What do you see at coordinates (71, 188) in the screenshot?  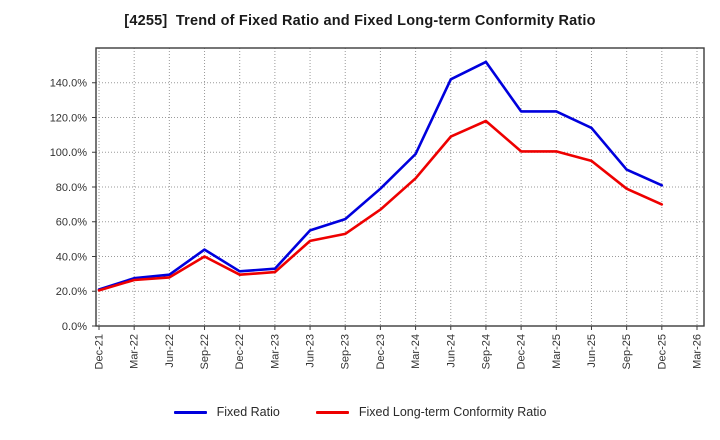 I see `y-tick-label: 80.0%` at bounding box center [71, 188].